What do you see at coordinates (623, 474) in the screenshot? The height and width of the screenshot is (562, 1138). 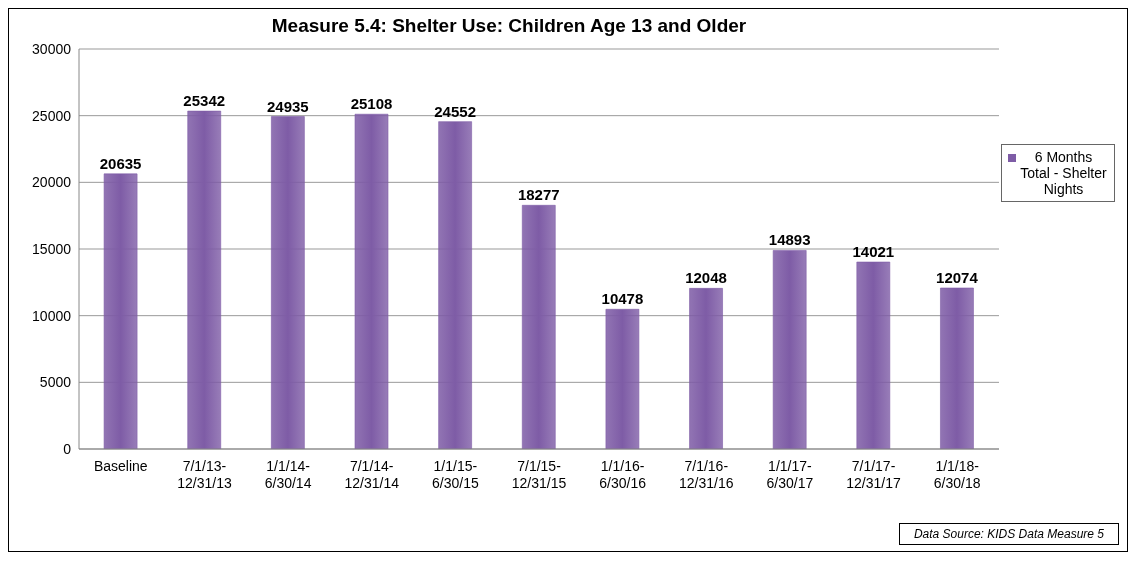 I see `x-tick-label: 1/1/16-6/30/16` at bounding box center [623, 474].